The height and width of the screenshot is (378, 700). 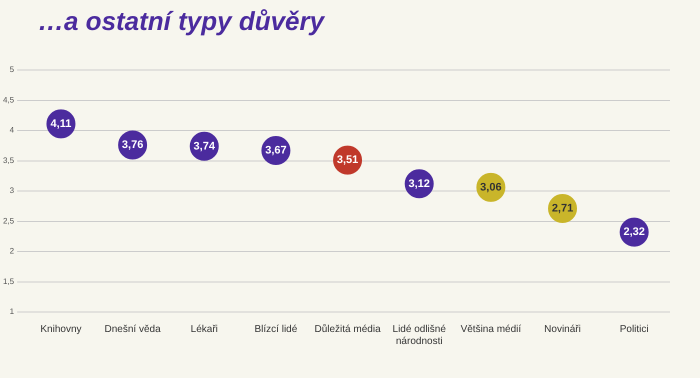 I want to click on data-label: 3,74, so click(x=205, y=146).